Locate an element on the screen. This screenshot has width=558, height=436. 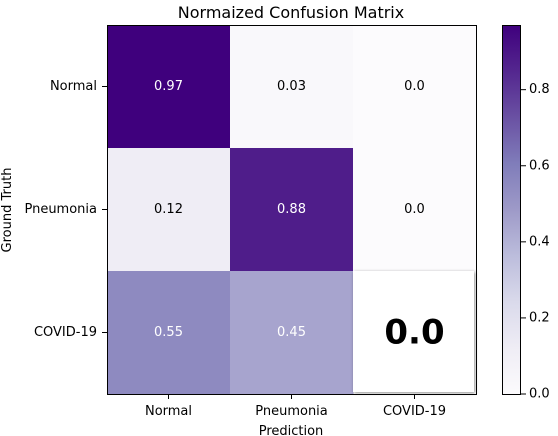
heatmap-cell-label: 0.03 is located at coordinates (291, 86).